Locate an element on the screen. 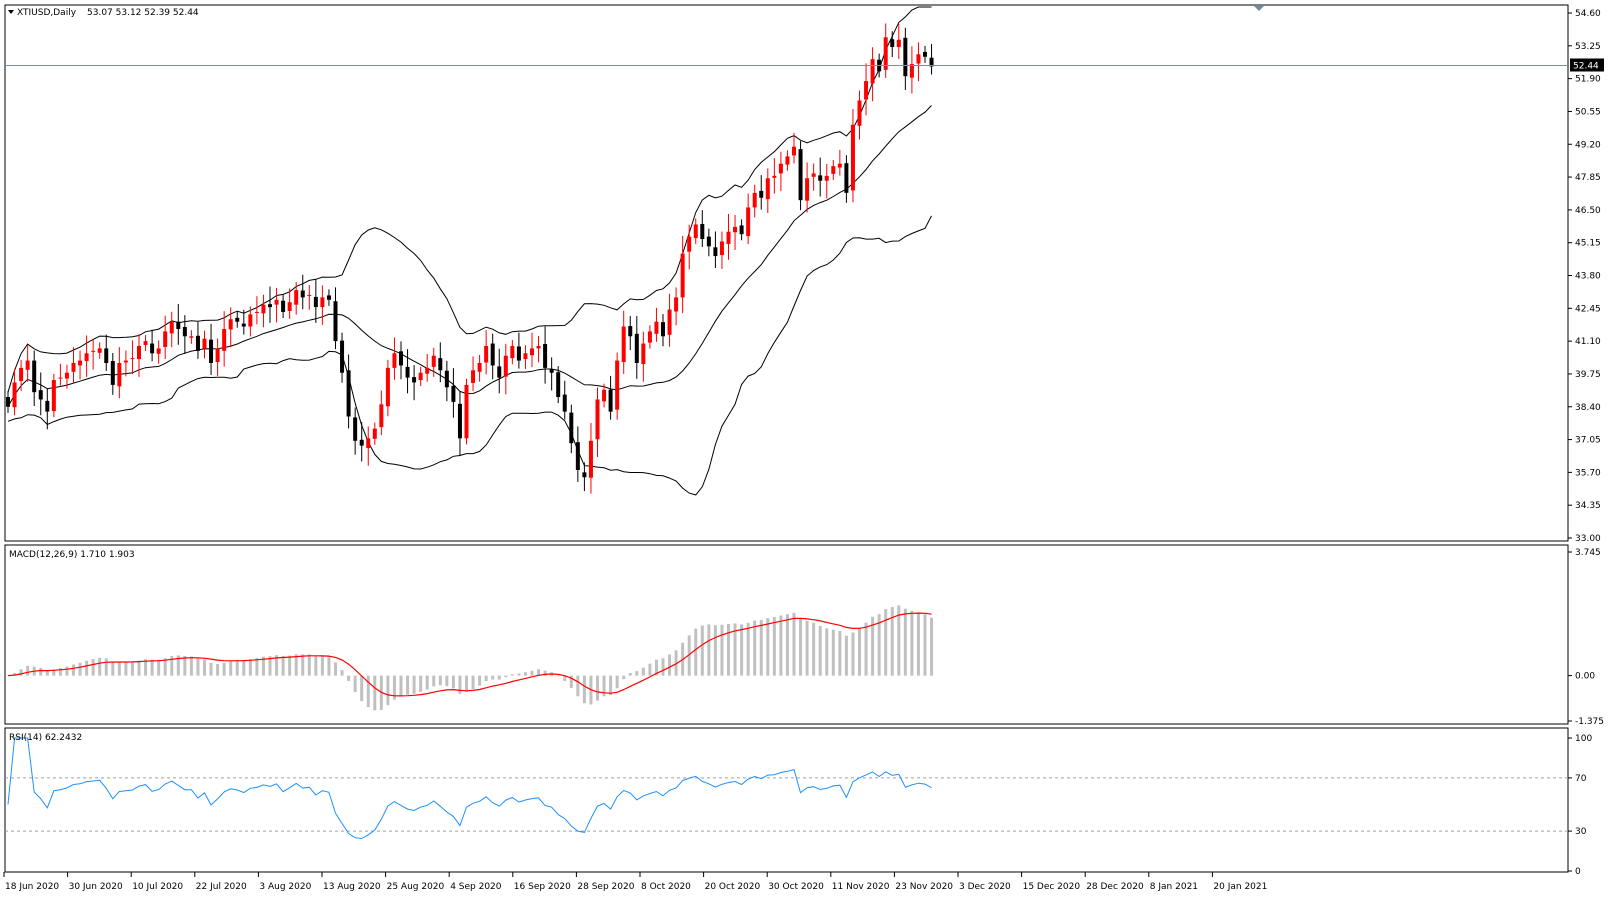 This screenshot has width=1616, height=904. price-tick-label: 34.35 is located at coordinates (1588, 506).